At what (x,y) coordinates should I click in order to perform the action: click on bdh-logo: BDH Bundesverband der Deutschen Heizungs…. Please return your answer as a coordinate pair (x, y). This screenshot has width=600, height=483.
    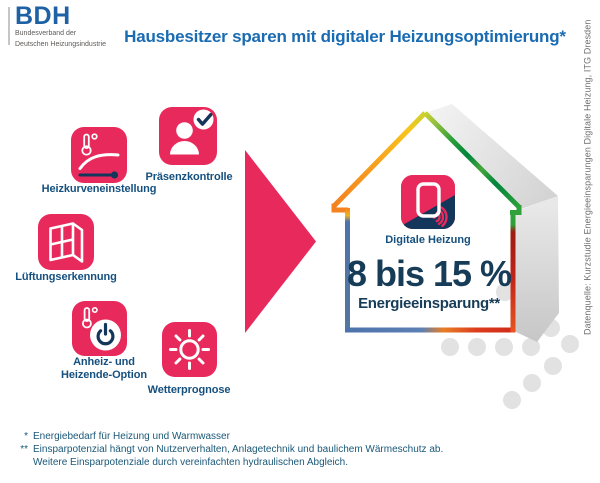
    Looking at the image, I should click on (57, 25).